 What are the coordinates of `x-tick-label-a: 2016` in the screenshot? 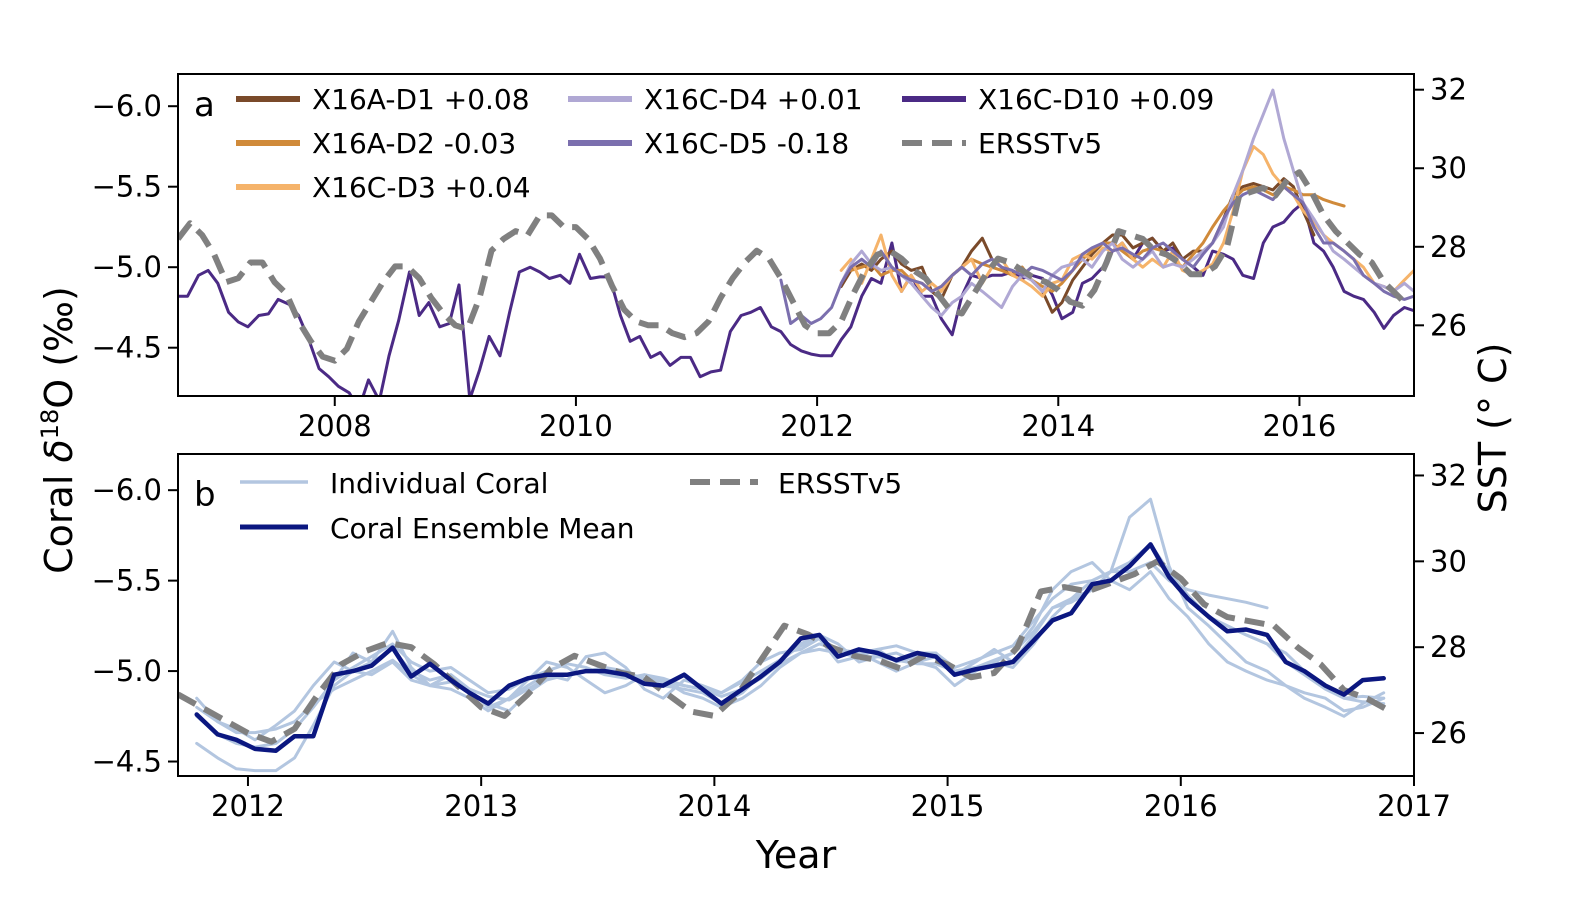 It's located at (1300, 426).